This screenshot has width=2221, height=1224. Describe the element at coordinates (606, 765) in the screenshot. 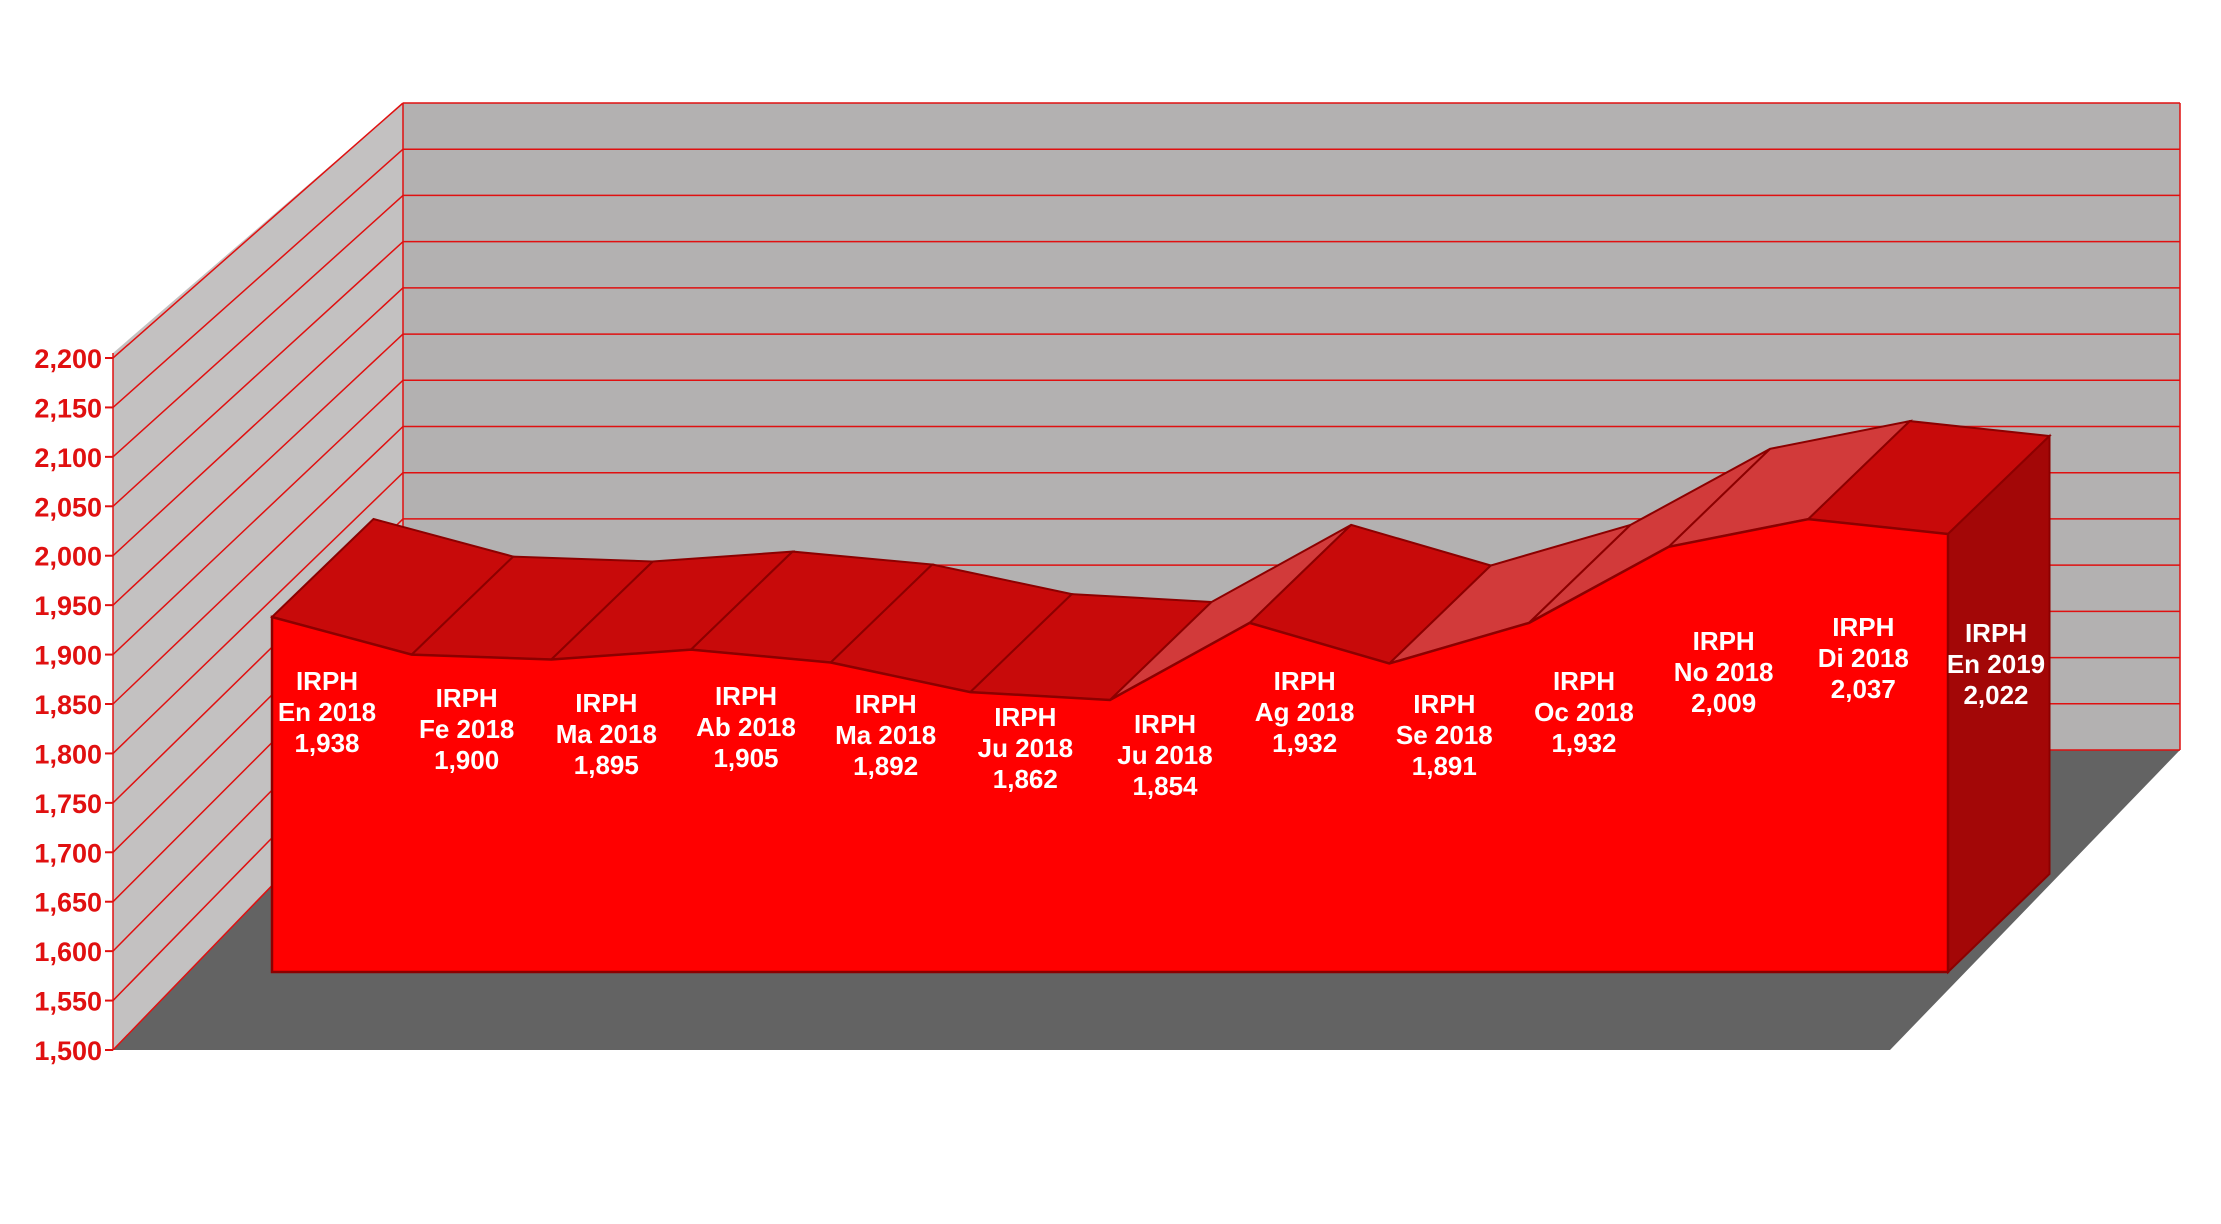

I see `data-label-line3: 1,895` at that location.